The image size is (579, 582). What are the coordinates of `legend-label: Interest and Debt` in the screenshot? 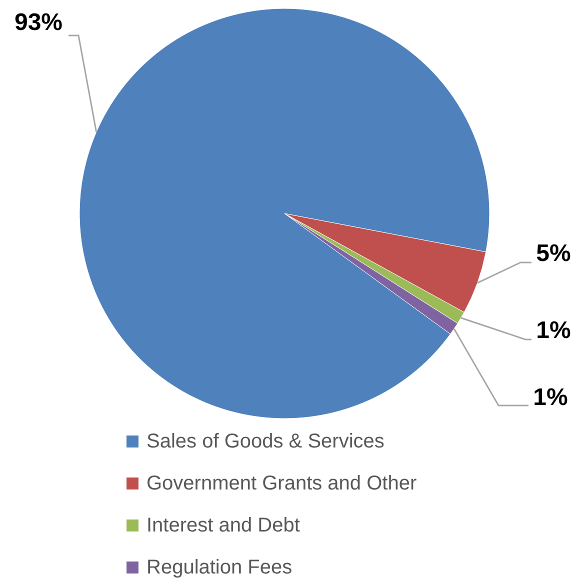 It's located at (223, 525).